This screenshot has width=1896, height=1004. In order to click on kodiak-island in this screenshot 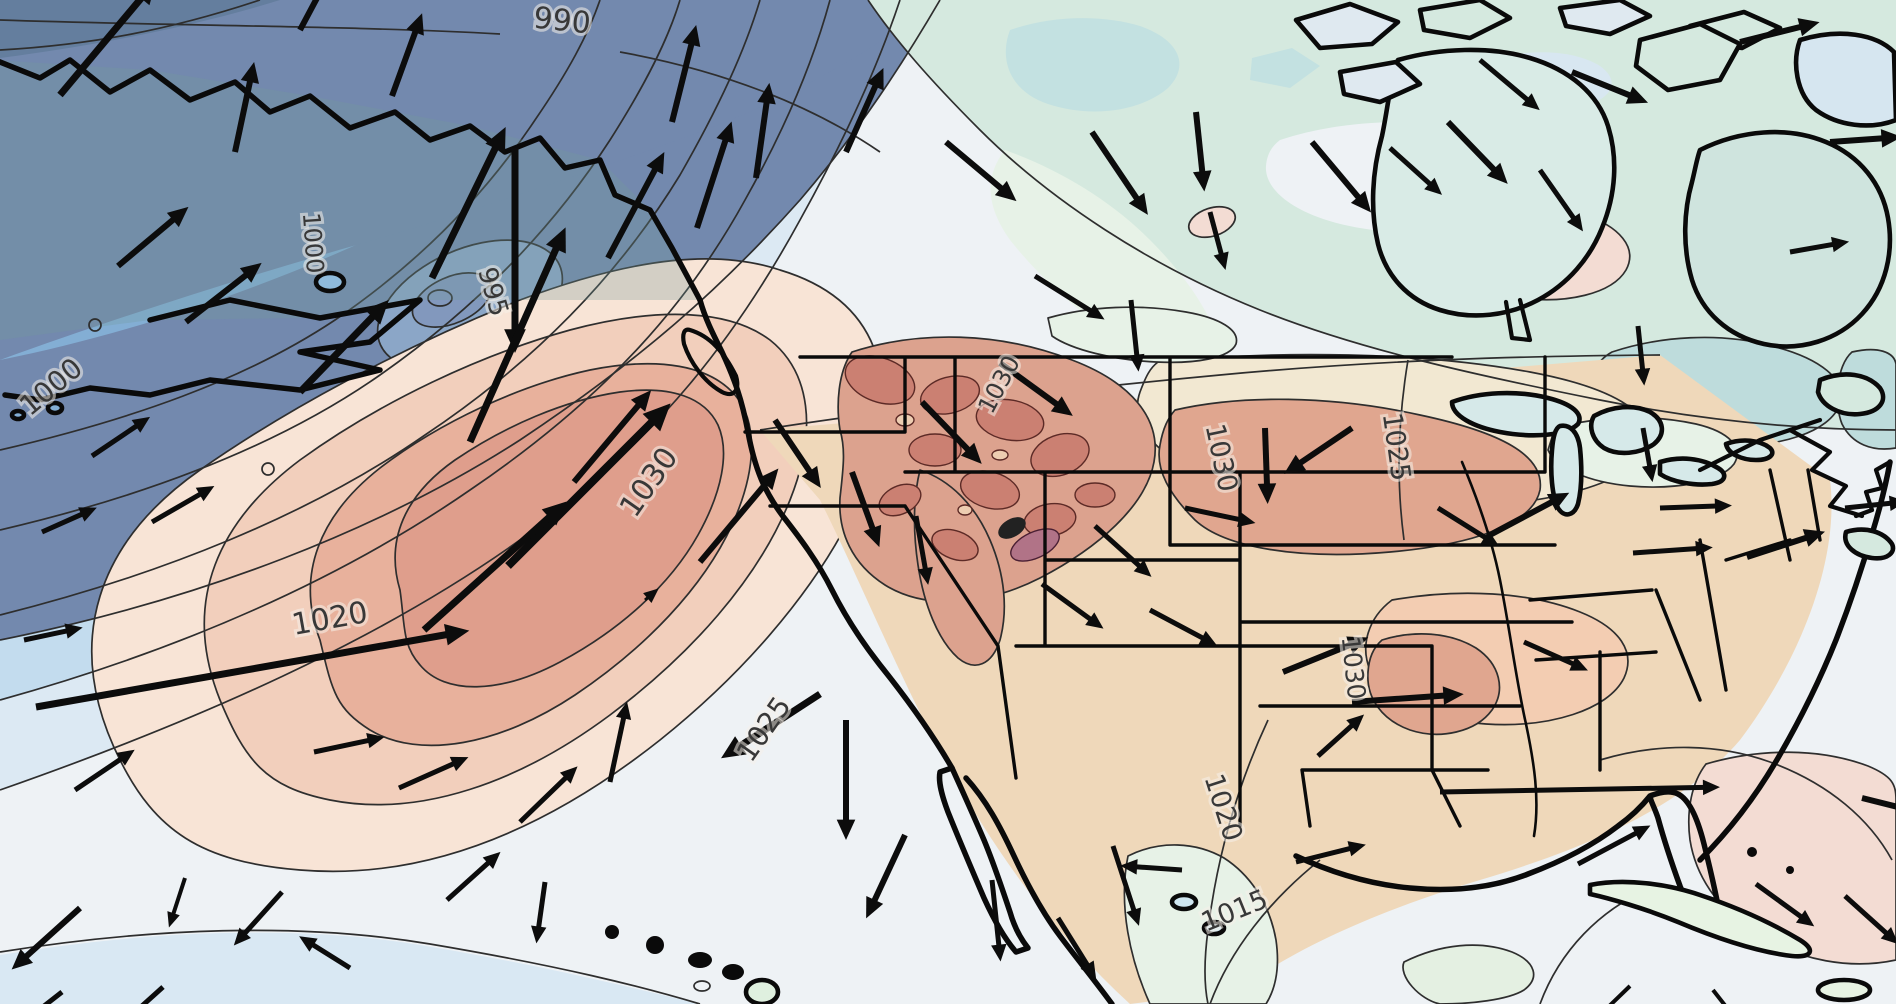, I will do `click(330, 282)`.